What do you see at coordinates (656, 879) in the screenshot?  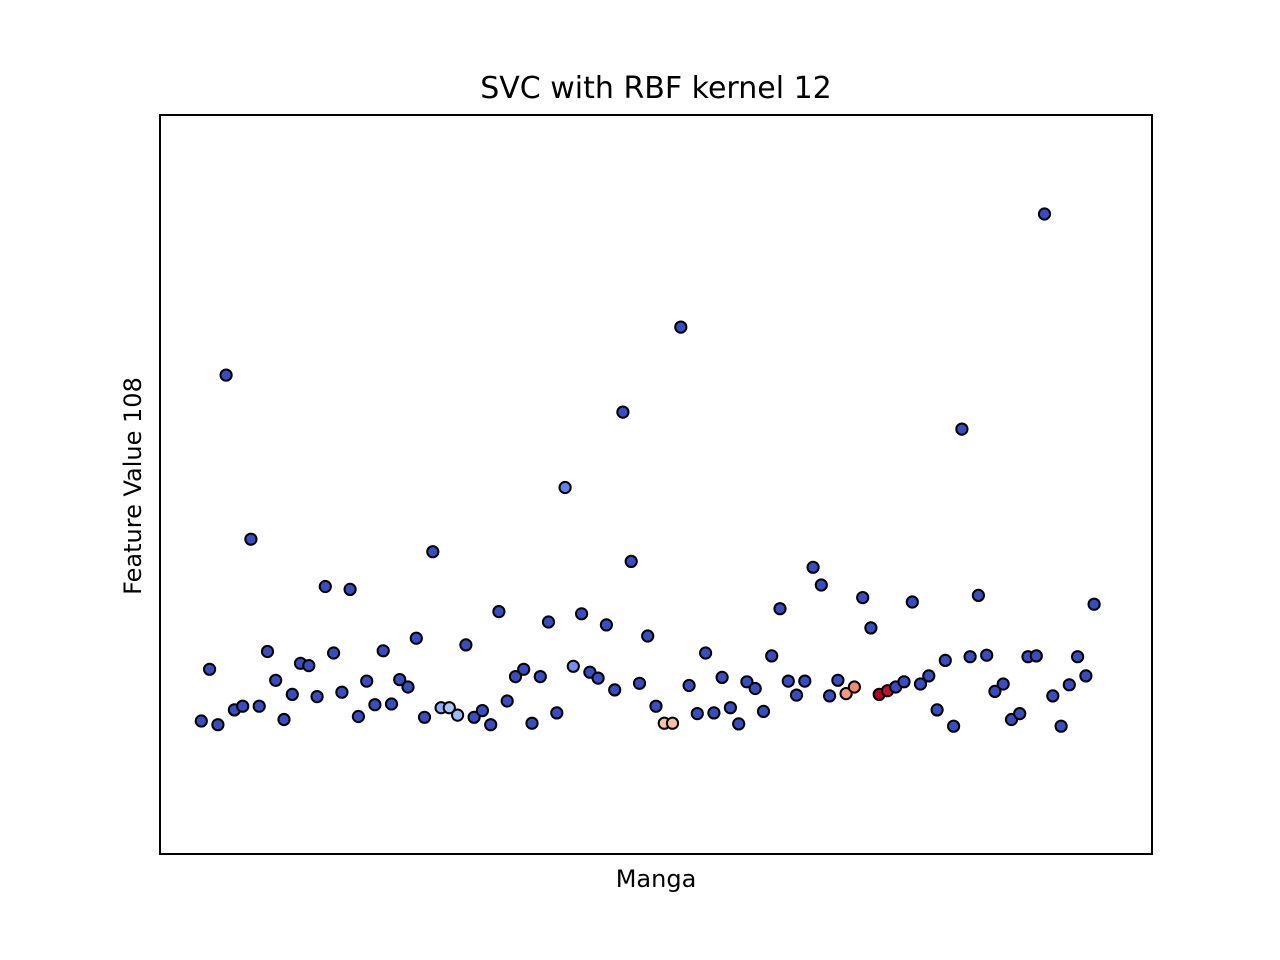 I see `x-axis-label: Manga` at bounding box center [656, 879].